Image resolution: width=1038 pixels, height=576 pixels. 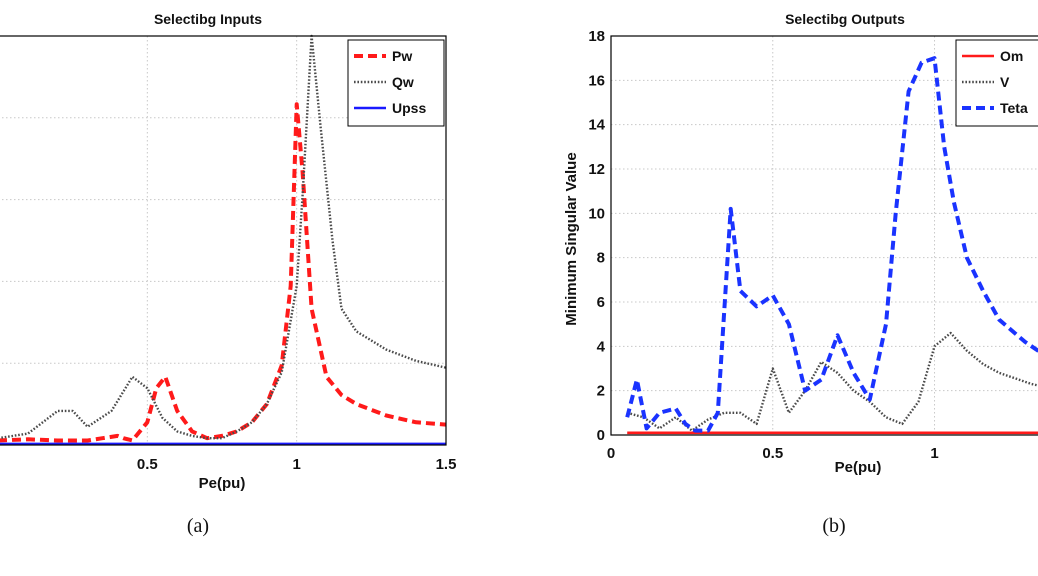 I want to click on y-tick-label: 4, so click(x=601, y=346).